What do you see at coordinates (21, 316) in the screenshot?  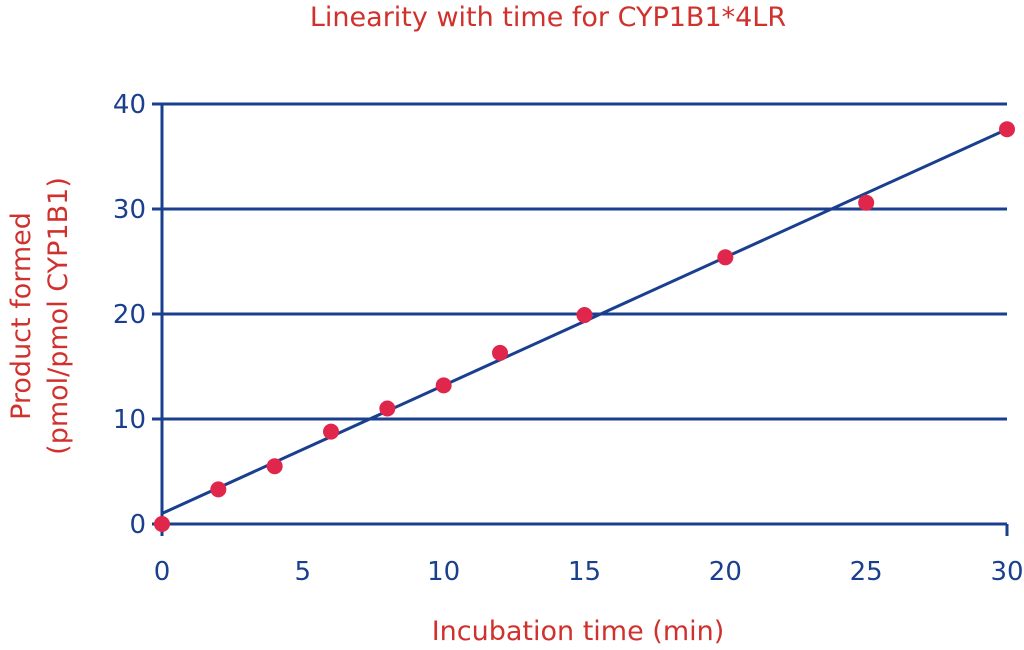 I see `y-axis-label-line1: Product formed` at bounding box center [21, 316].